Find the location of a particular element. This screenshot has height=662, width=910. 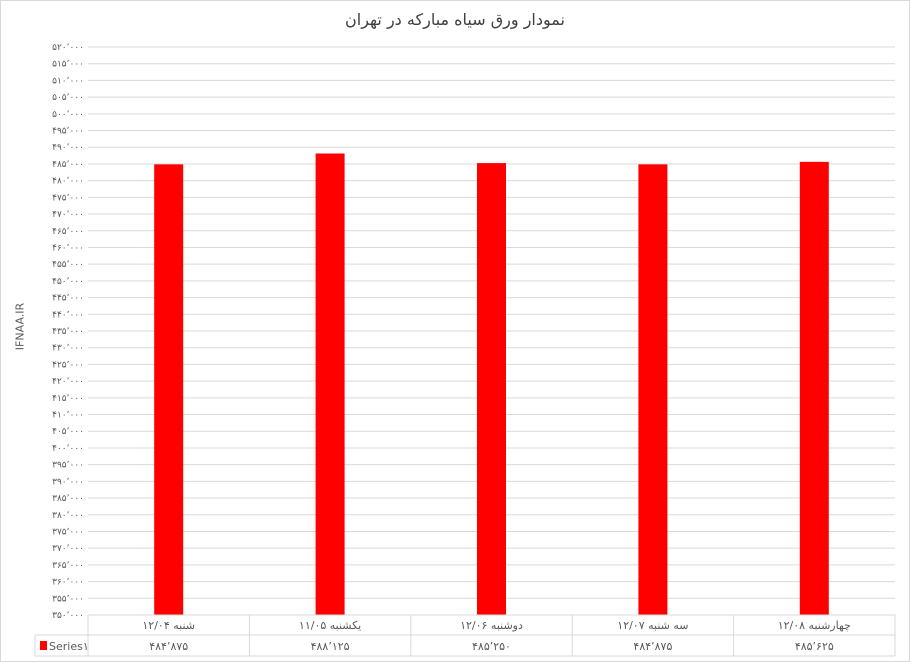

y-tick-label: ۴۶۰٬۰۰۰ is located at coordinates (68, 248).